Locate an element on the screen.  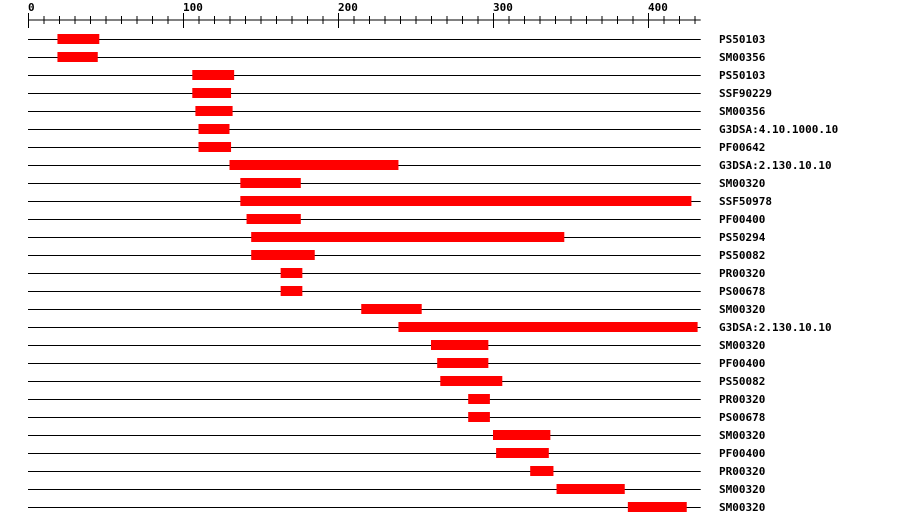
domain-row: PS50294 is located at coordinates (397, 237).